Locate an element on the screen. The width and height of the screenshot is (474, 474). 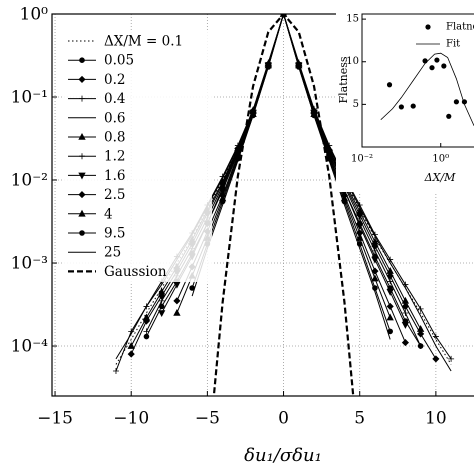
legend-label: 1.6 is located at coordinates (114, 176).